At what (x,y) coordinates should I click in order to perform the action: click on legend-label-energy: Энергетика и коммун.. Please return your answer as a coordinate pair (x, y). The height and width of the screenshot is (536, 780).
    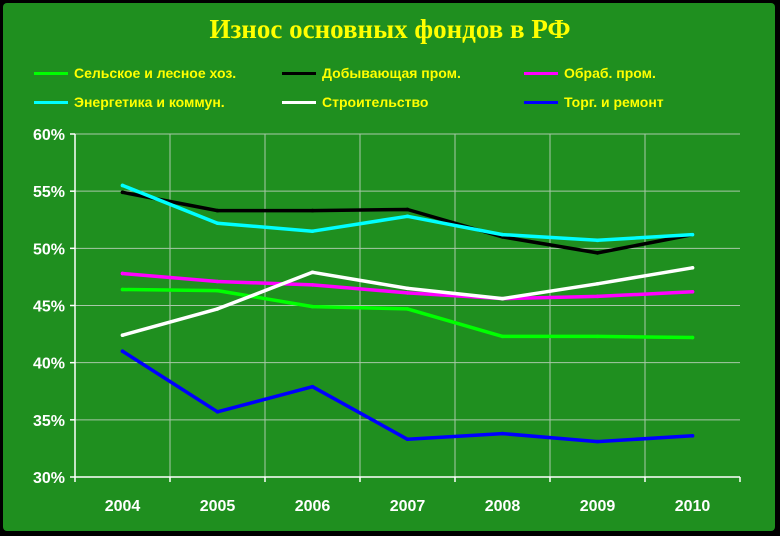
    Looking at the image, I should click on (149, 102).